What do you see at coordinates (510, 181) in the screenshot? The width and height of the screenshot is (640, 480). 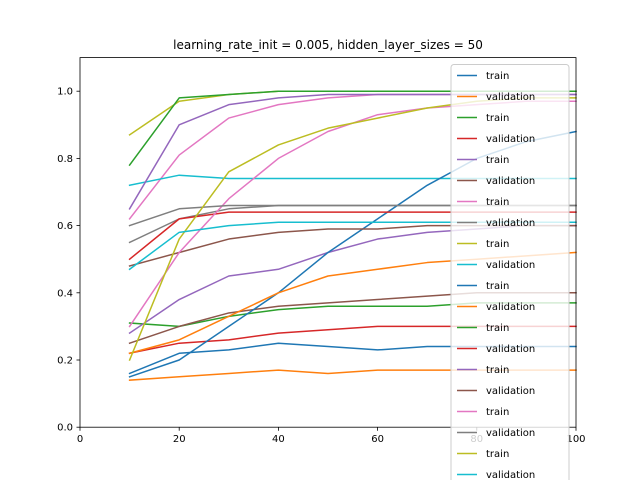 I see `legend-label-5: validation` at bounding box center [510, 181].